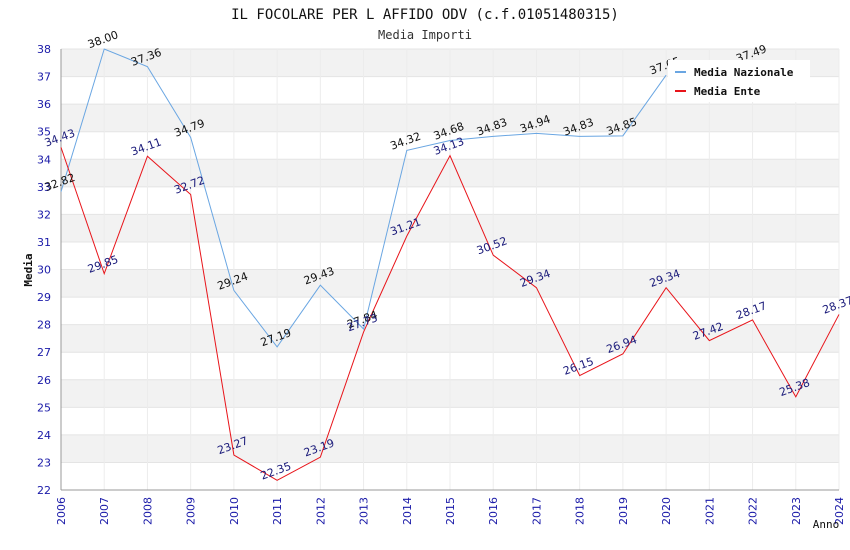  Describe the element at coordinates (44, 242) in the screenshot. I see `y-tick-label: 31` at that location.